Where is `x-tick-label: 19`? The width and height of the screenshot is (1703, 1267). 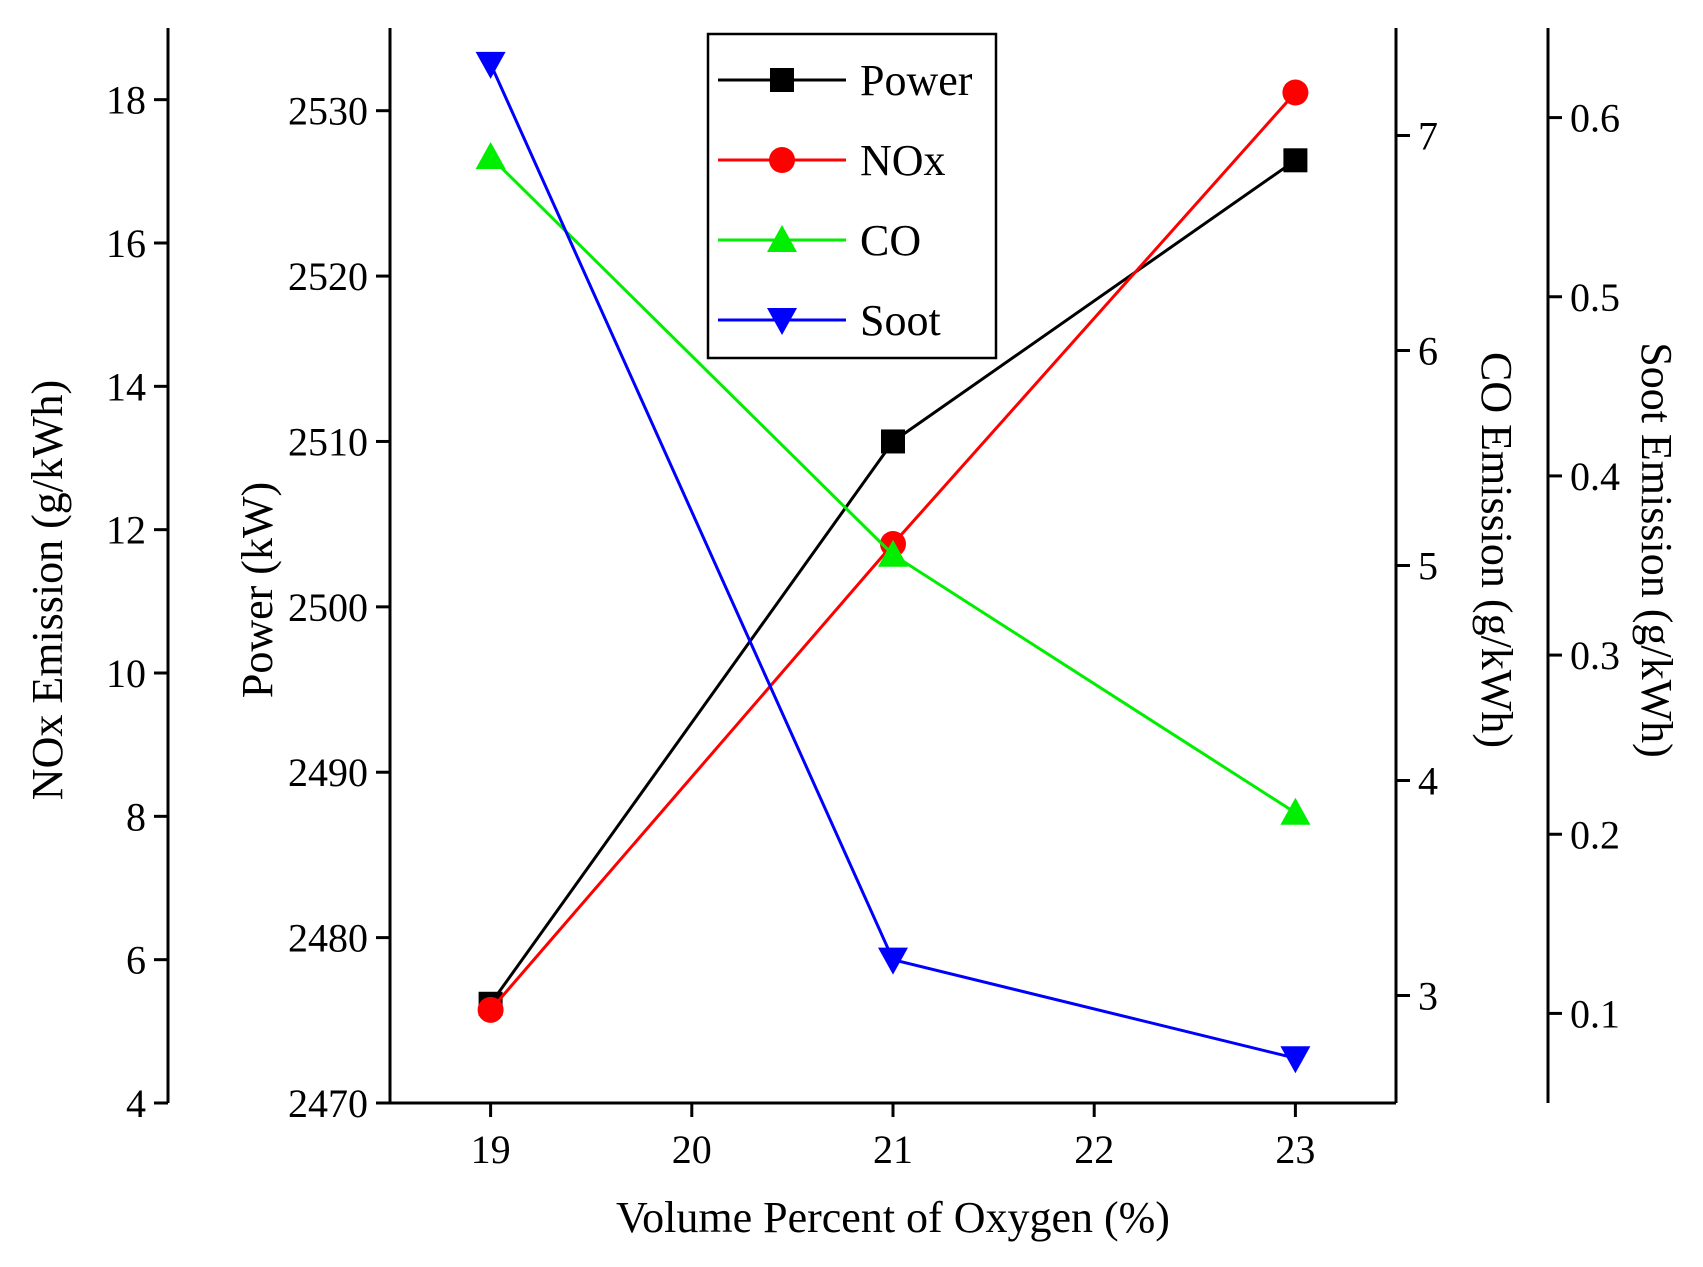 x-tick-label: 19 is located at coordinates (491, 1149).